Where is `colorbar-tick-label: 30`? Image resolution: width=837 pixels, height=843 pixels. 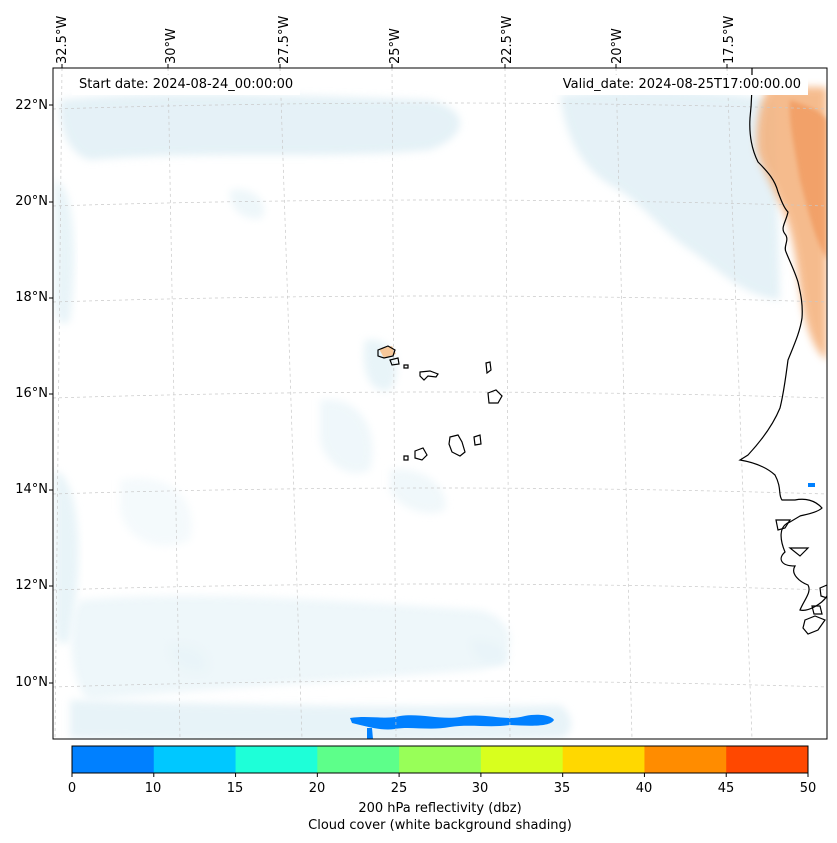 colorbar-tick-label: 30 is located at coordinates (480, 788).